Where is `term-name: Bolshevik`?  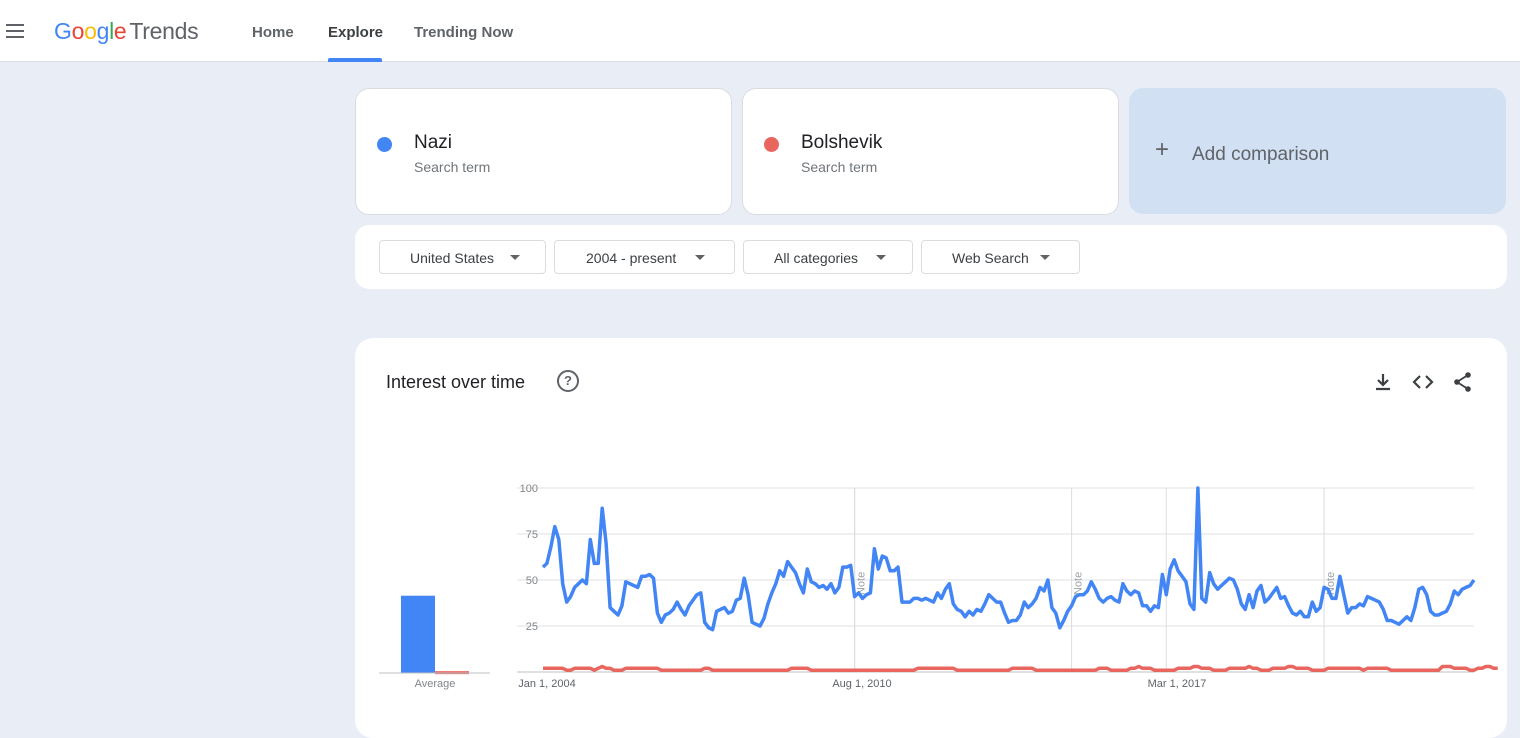 term-name: Bolshevik is located at coordinates (842, 142).